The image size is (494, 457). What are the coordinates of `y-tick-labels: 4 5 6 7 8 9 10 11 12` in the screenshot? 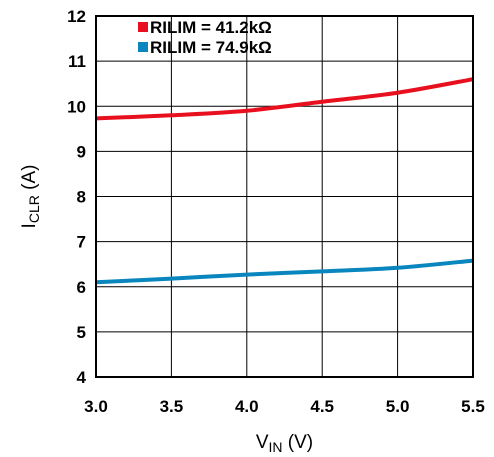 It's located at (76, 197).